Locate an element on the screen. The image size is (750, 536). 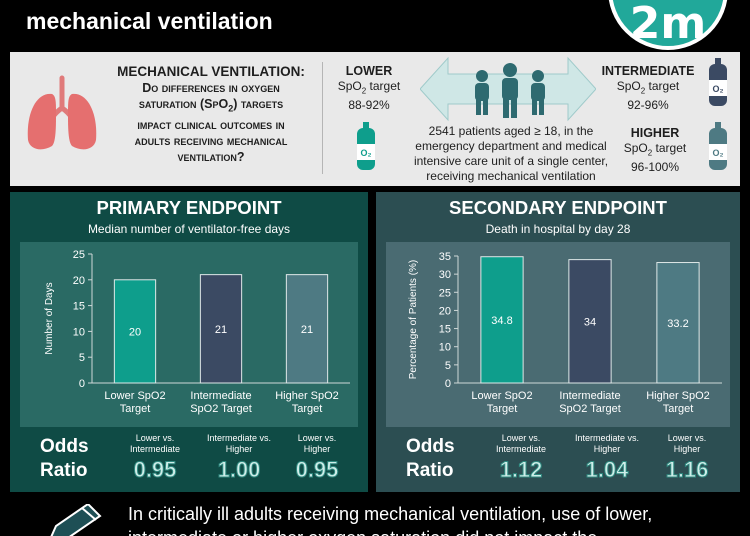
group-name: LOWER is located at coordinates (369, 71).